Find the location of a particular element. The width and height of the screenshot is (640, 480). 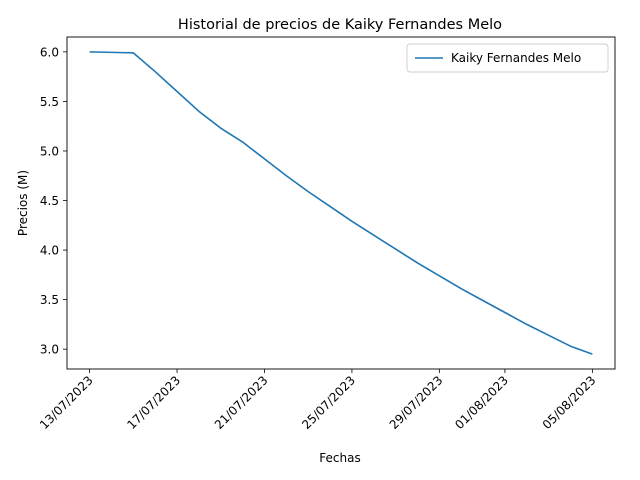

x-tick-label: 13/07/2023 is located at coordinates (66, 402).